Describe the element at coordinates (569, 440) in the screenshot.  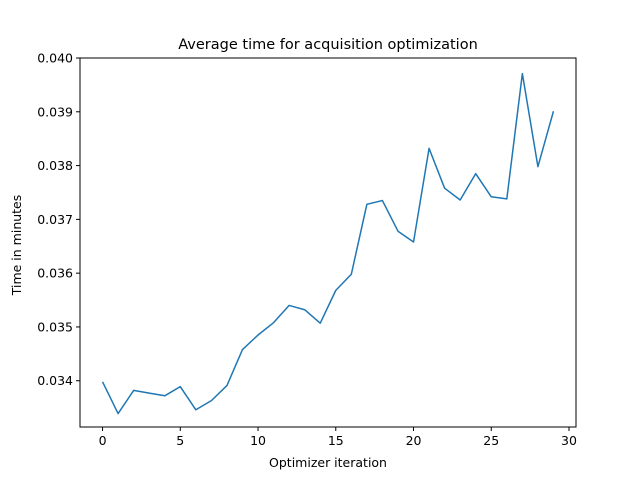
I see `x-tick-label: 30` at that location.